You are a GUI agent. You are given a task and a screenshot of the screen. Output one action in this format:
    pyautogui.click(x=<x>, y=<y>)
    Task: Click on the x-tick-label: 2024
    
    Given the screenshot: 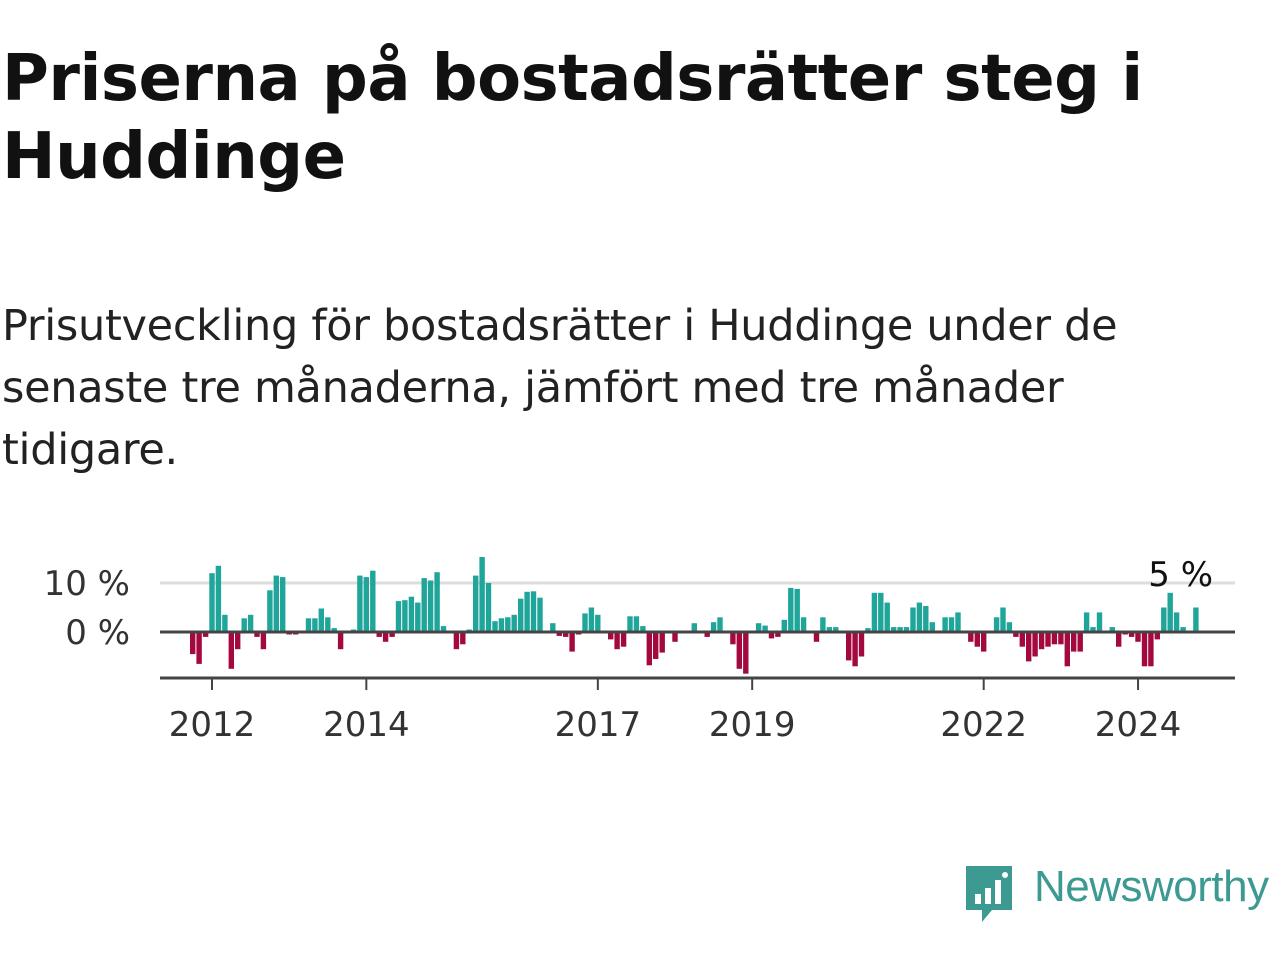 What is the action you would take?
    pyautogui.click(x=1138, y=725)
    